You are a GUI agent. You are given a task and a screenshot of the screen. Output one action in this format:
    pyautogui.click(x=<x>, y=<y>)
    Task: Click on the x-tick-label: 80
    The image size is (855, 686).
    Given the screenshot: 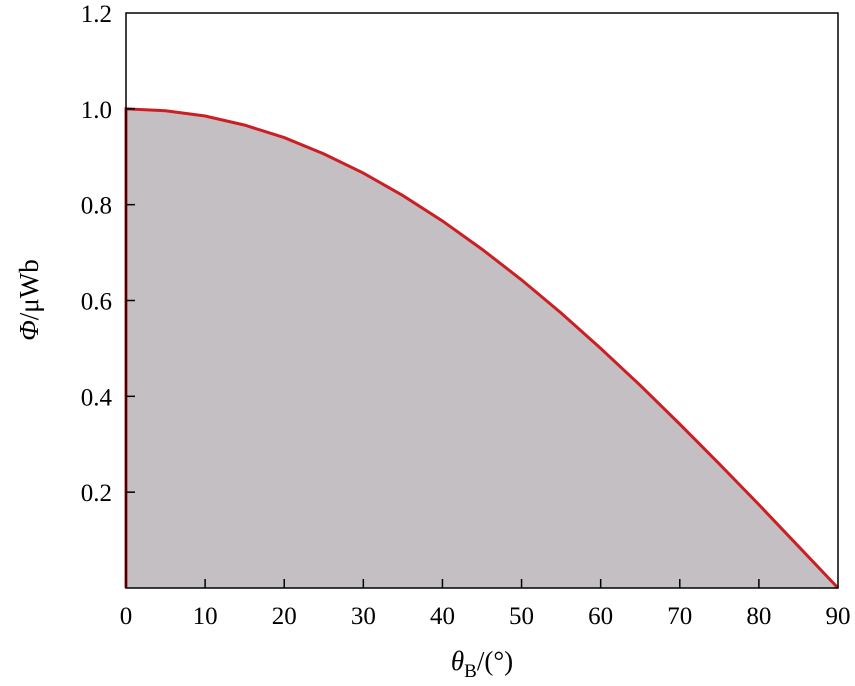 What is the action you would take?
    pyautogui.click(x=758, y=616)
    